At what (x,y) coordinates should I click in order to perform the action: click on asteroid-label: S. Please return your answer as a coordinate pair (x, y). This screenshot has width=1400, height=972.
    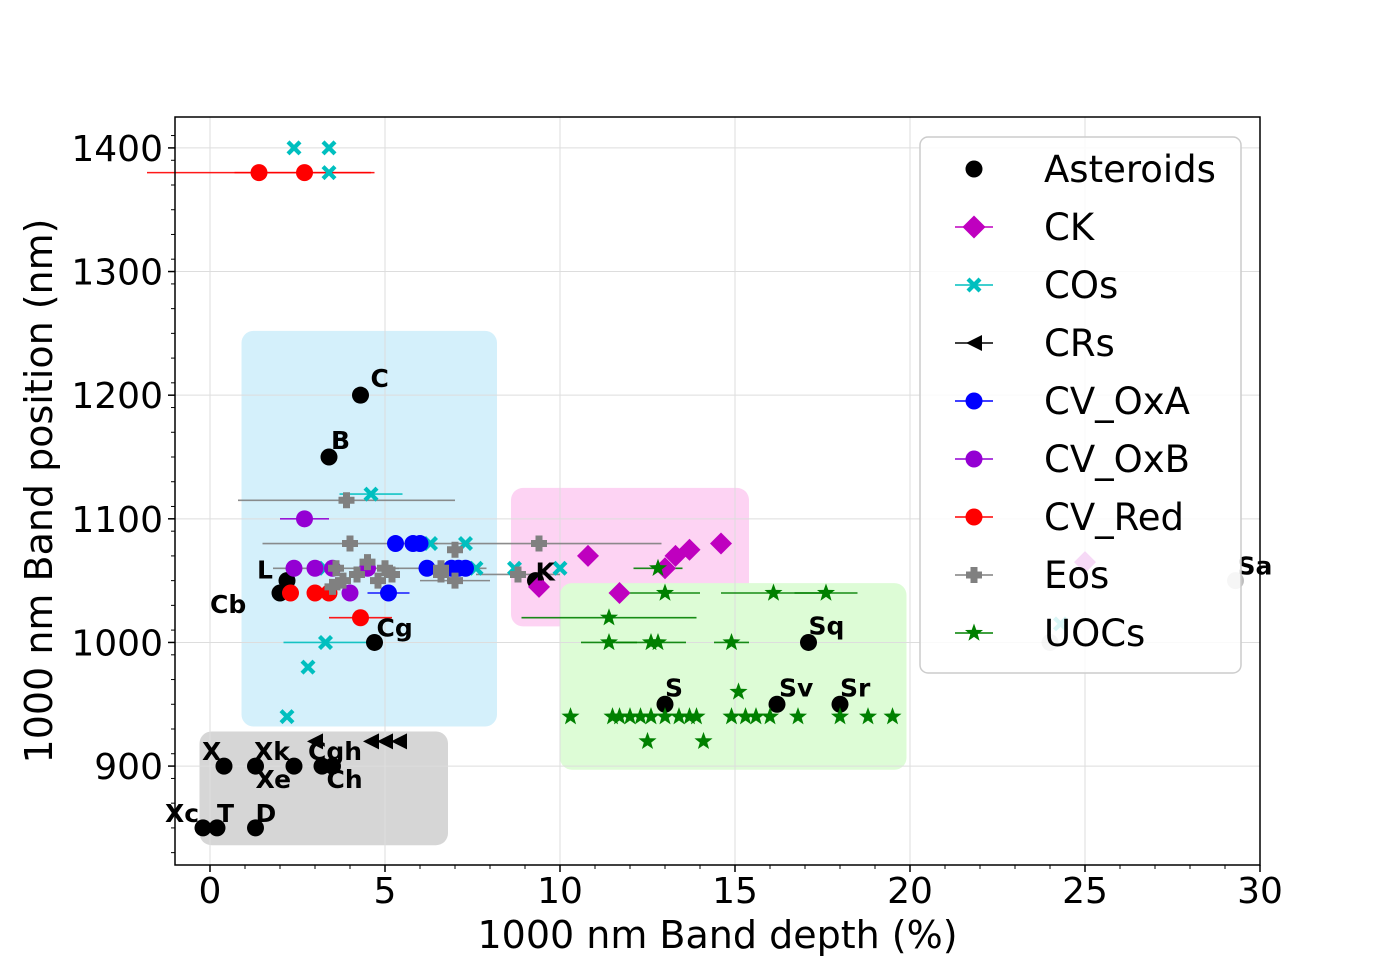
    Looking at the image, I should click on (674, 687).